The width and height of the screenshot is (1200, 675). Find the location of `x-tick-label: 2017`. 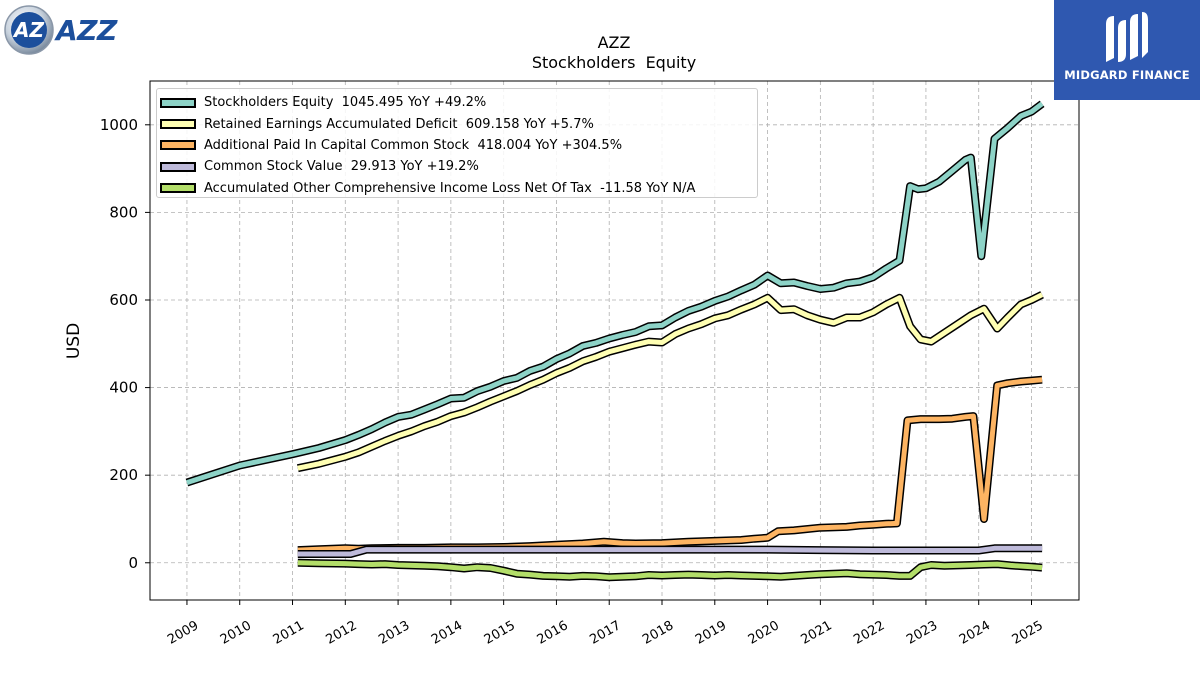

x-tick-label: 2017 is located at coordinates (605, 633).